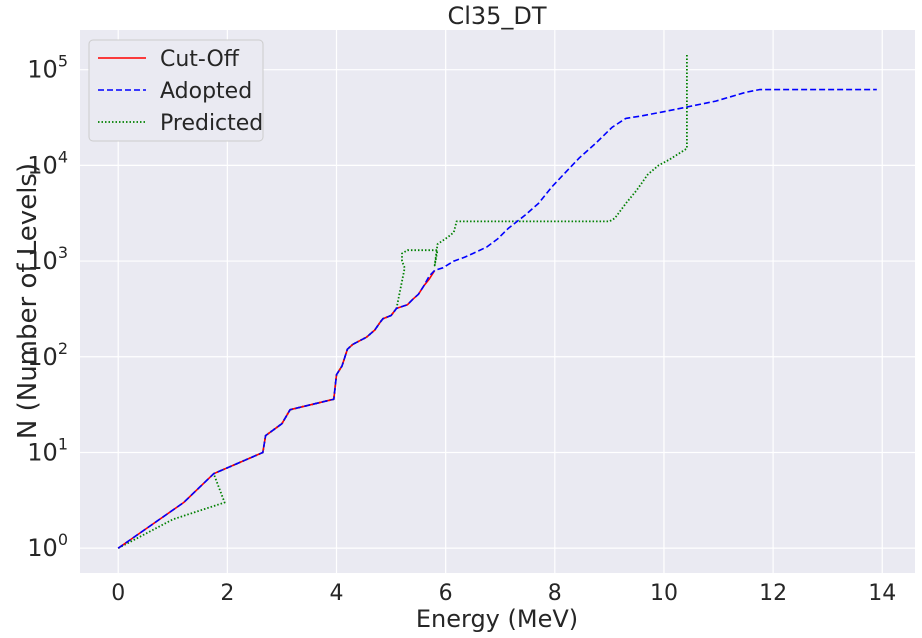 The width and height of the screenshot is (922, 638). I want to click on y-tick-label: 10⁴, so click(47, 163).